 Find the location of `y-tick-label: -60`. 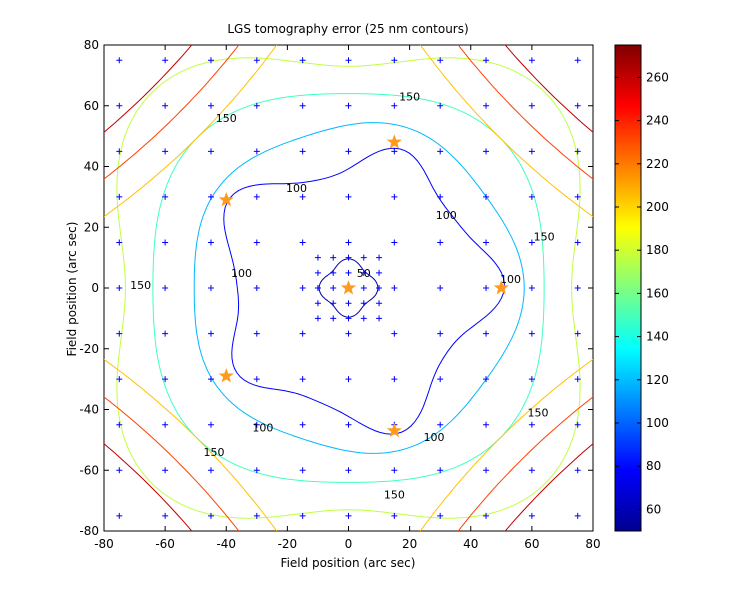

y-tick-label: -60 is located at coordinates (89, 470).